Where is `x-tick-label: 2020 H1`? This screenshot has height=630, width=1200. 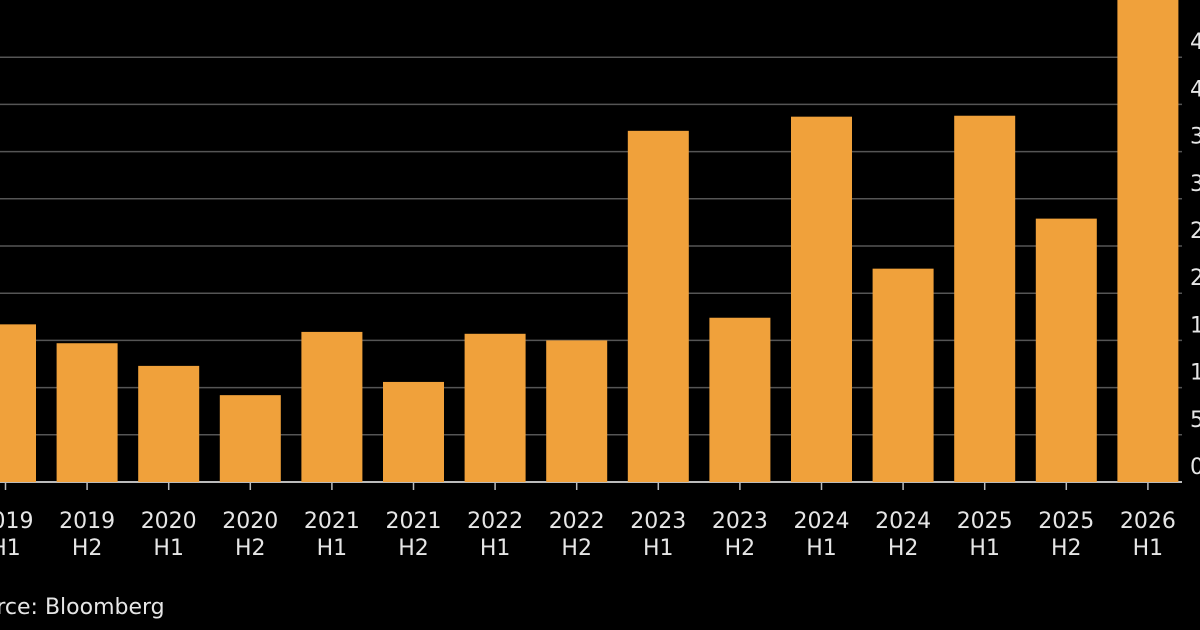 x-tick-label: 2020 H1 is located at coordinates (169, 535).